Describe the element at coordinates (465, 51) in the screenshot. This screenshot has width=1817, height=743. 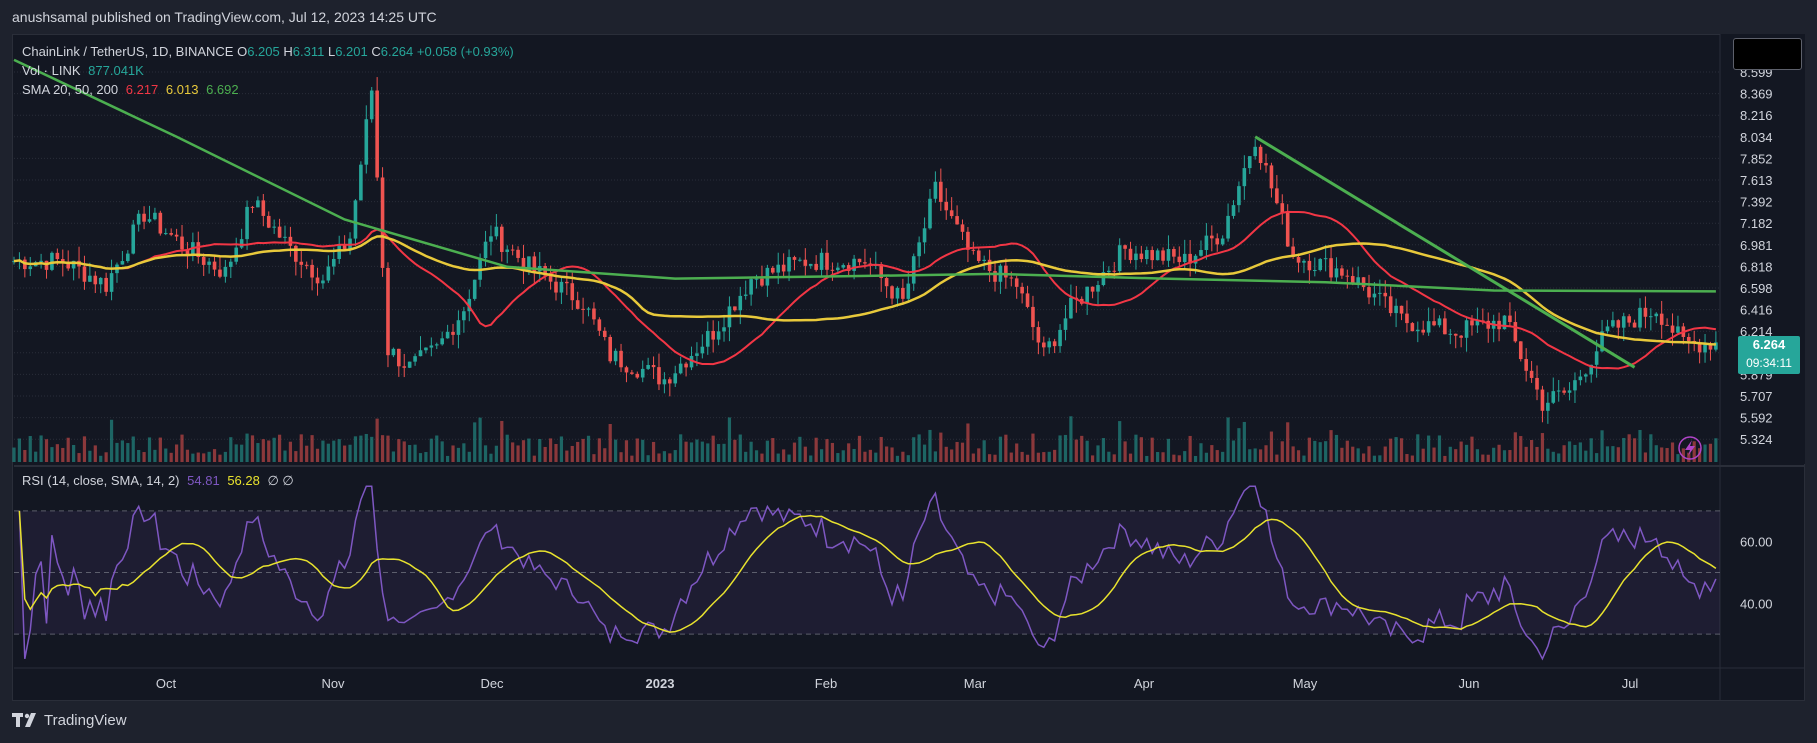
I see `change-value: +0.058 (+0.93%)` at that location.